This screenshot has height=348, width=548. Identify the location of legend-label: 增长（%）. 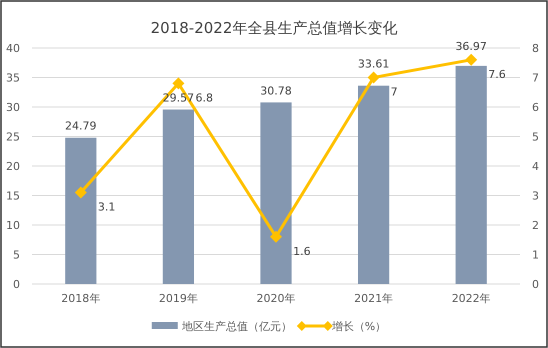
(358, 326).